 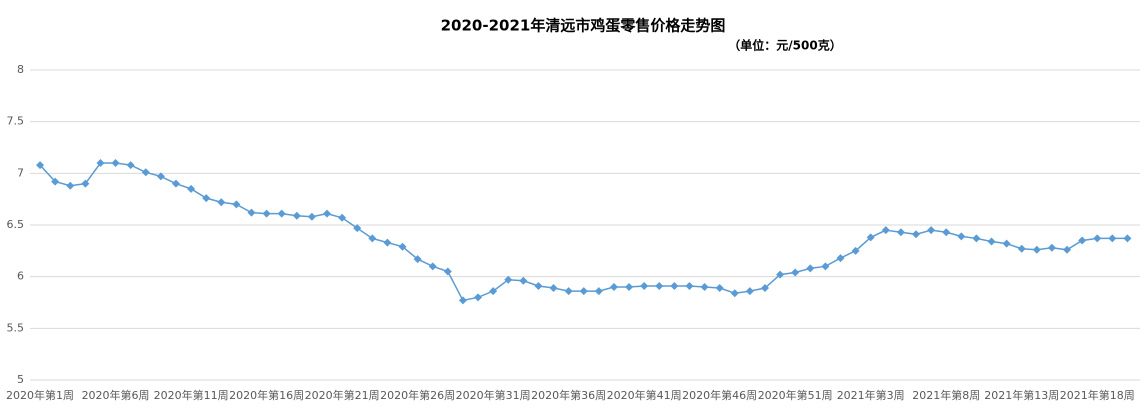 What do you see at coordinates (417, 395) in the screenshot?
I see `x-tick-label: 2020年第26周` at bounding box center [417, 395].